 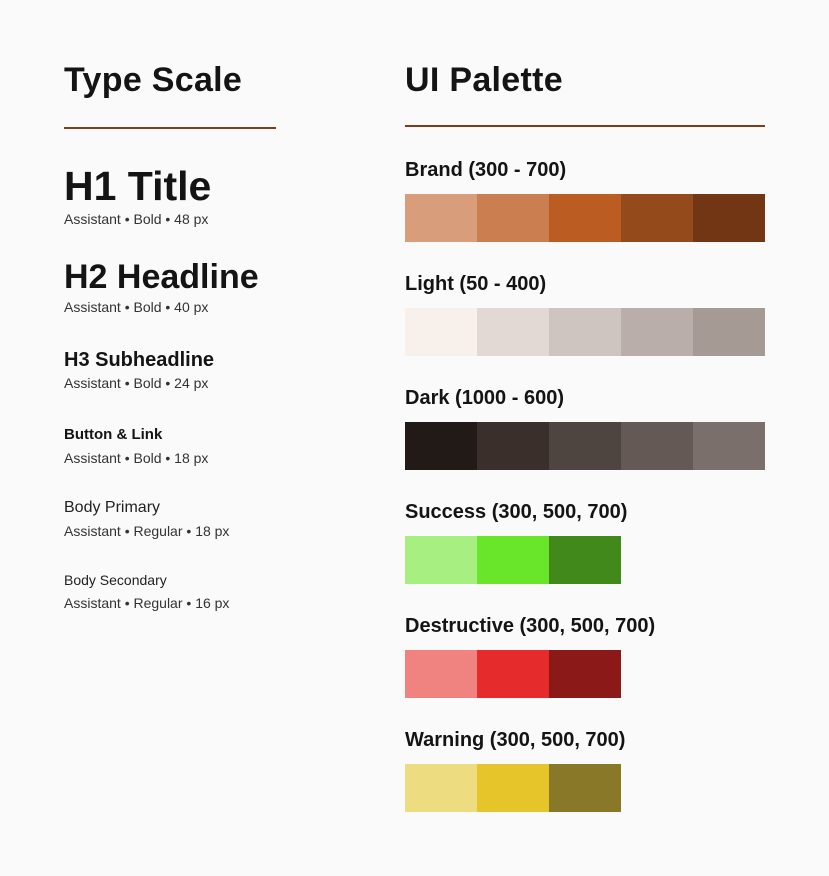 I want to click on palette-label: Success (300, 500, 700), so click(x=516, y=512).